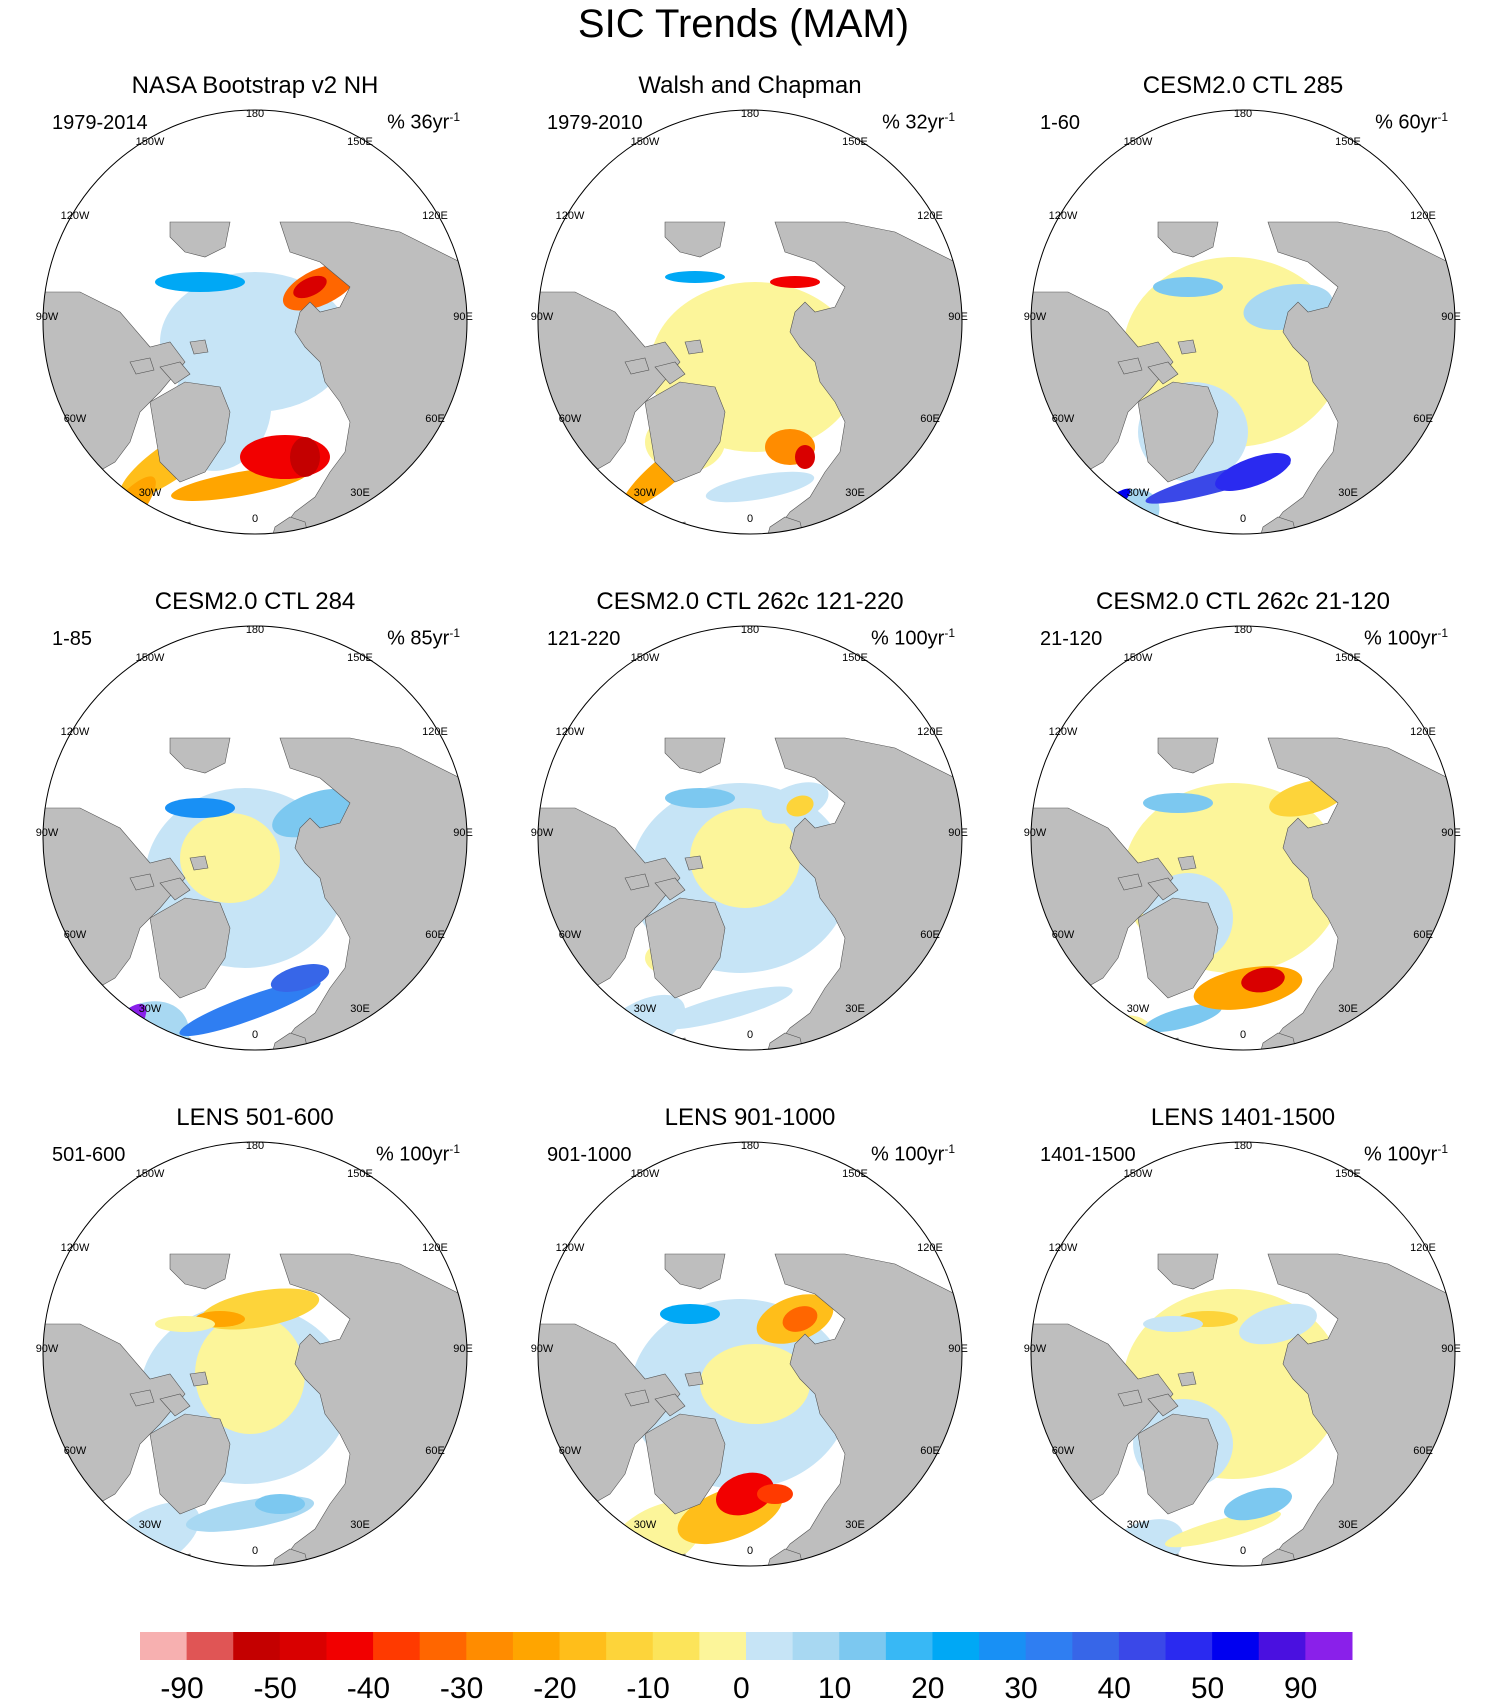 This screenshot has height=1705, width=1487. What do you see at coordinates (855, 493) in the screenshot?
I see `longitude-label: 30E` at bounding box center [855, 493].